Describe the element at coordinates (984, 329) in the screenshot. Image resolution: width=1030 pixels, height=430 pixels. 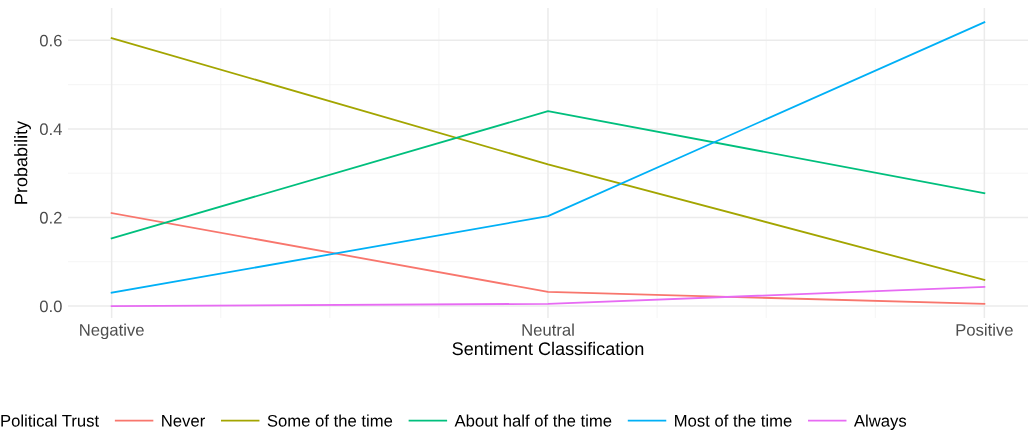
I see `x-tick-label: Positive` at that location.